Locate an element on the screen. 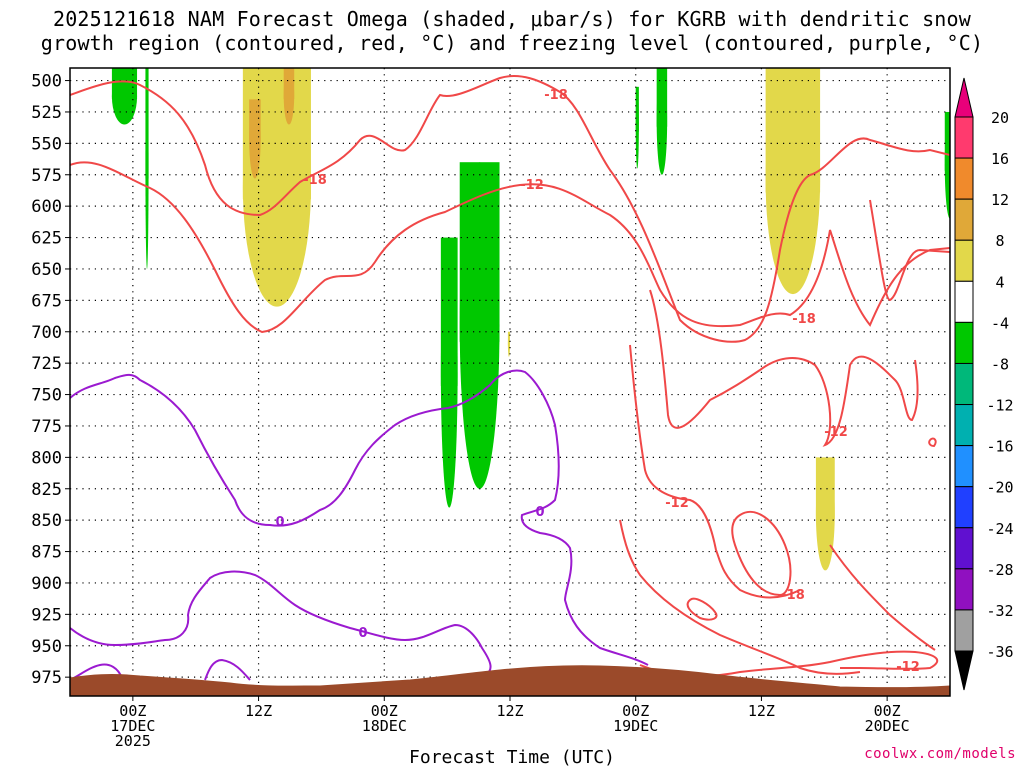 This screenshot has height=768, width=1024. colorbar-label: -24 is located at coordinates (999, 529).